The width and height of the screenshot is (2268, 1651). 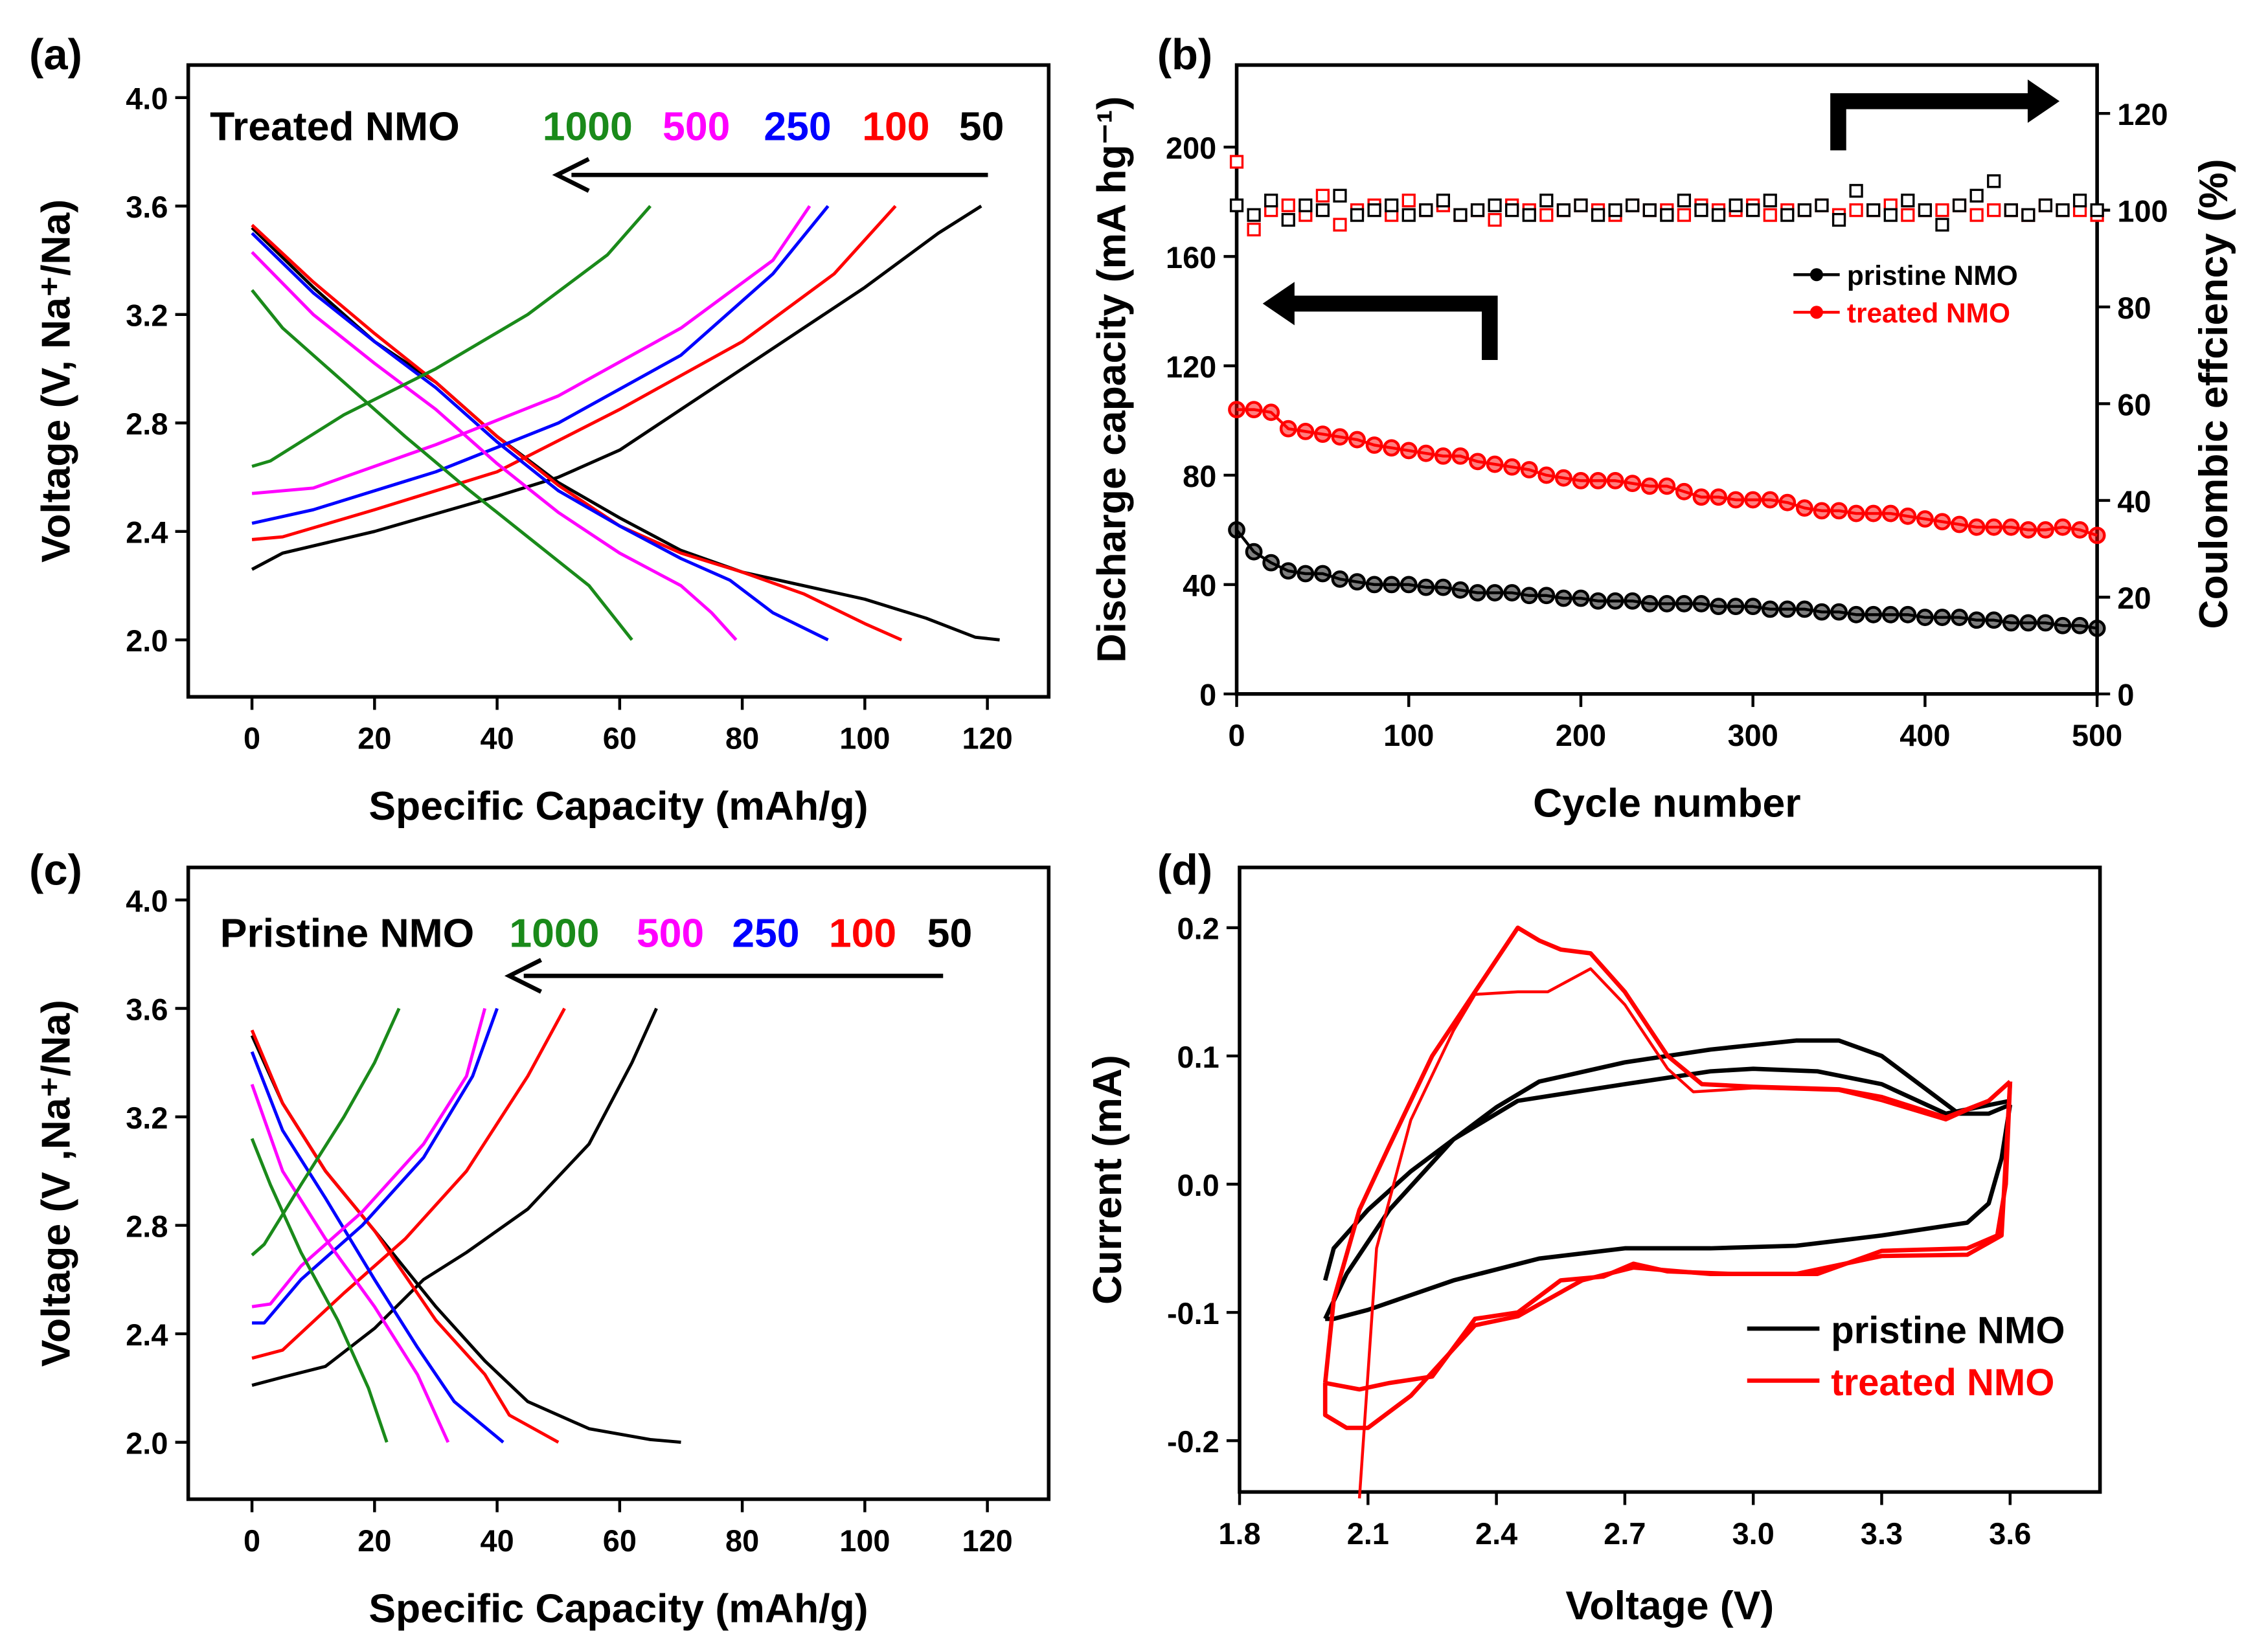 What do you see at coordinates (1198, 1185) in the screenshot?
I see `y-tick-label: 0.0` at bounding box center [1198, 1185].